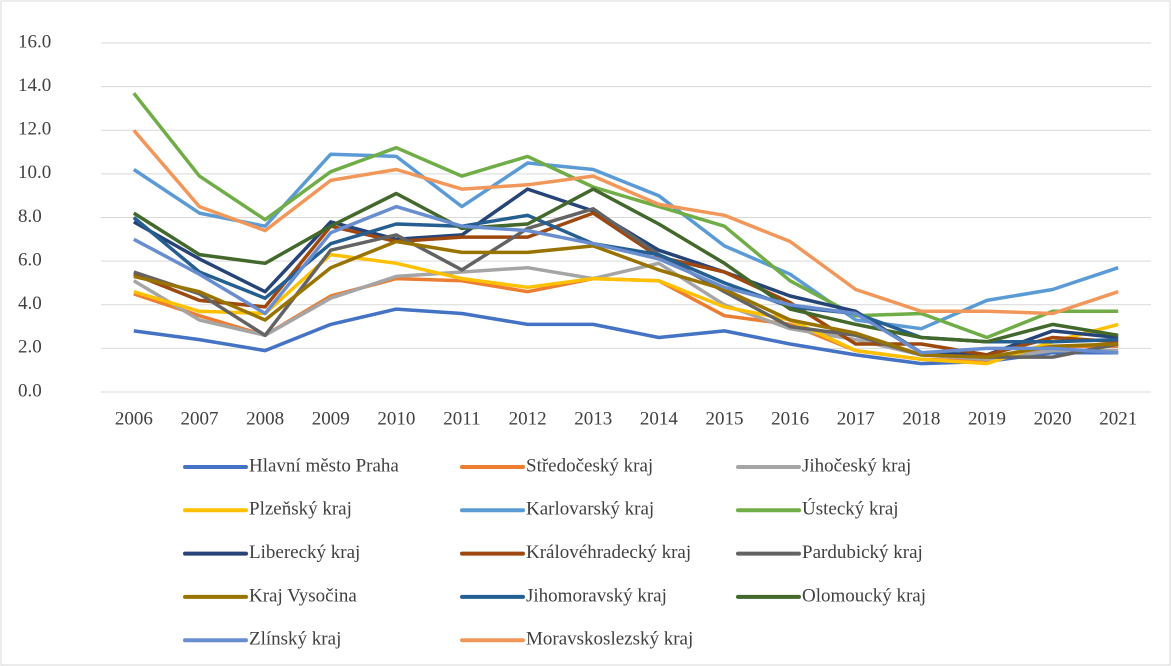 The image size is (1171, 666). What do you see at coordinates (300, 509) in the screenshot?
I see `legend-label: Plzeňský kraj` at bounding box center [300, 509].